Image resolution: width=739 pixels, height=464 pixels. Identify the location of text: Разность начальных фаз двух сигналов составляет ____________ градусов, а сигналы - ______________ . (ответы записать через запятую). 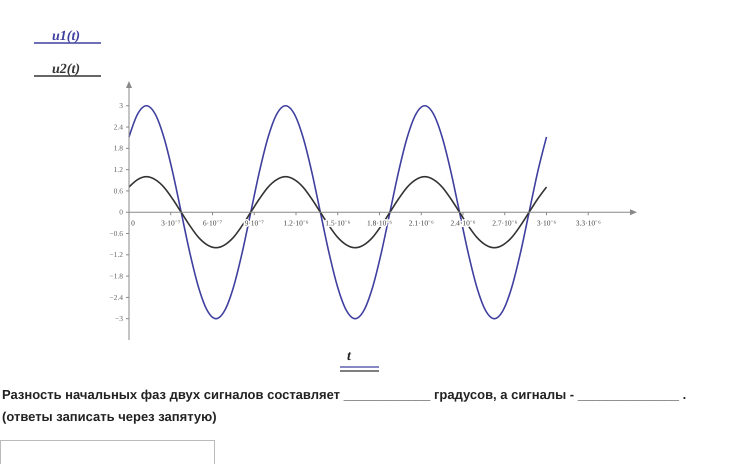
(345, 406).